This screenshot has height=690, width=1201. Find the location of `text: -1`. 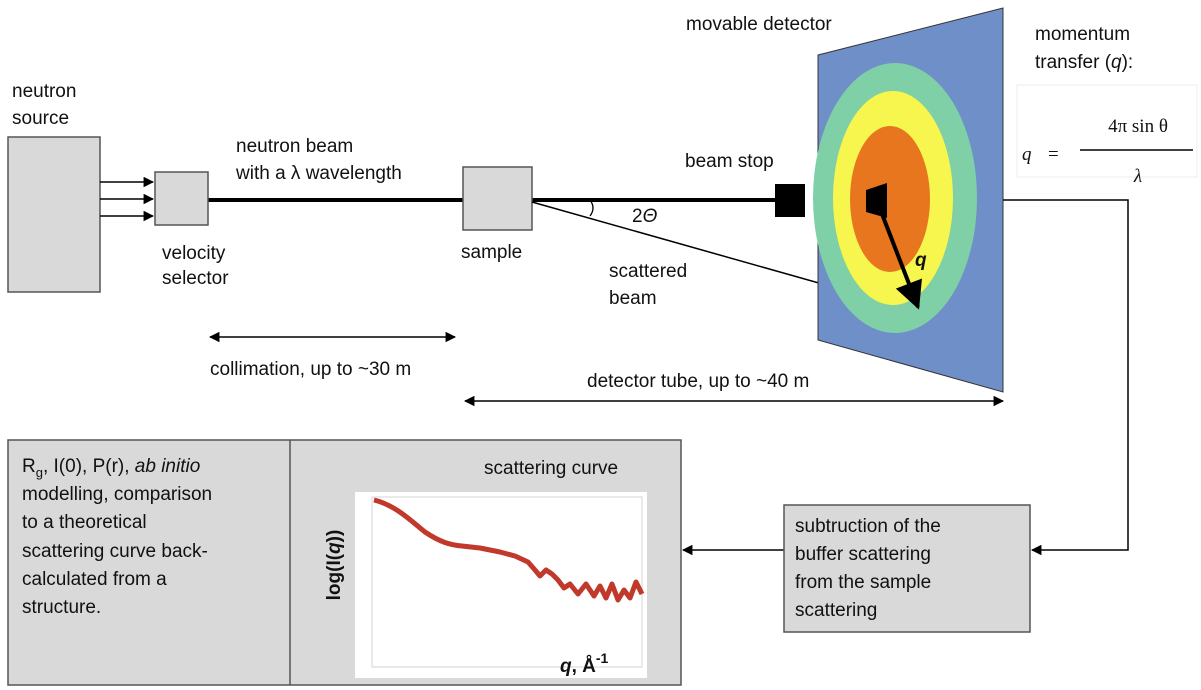

text: -1 is located at coordinates (602, 658).